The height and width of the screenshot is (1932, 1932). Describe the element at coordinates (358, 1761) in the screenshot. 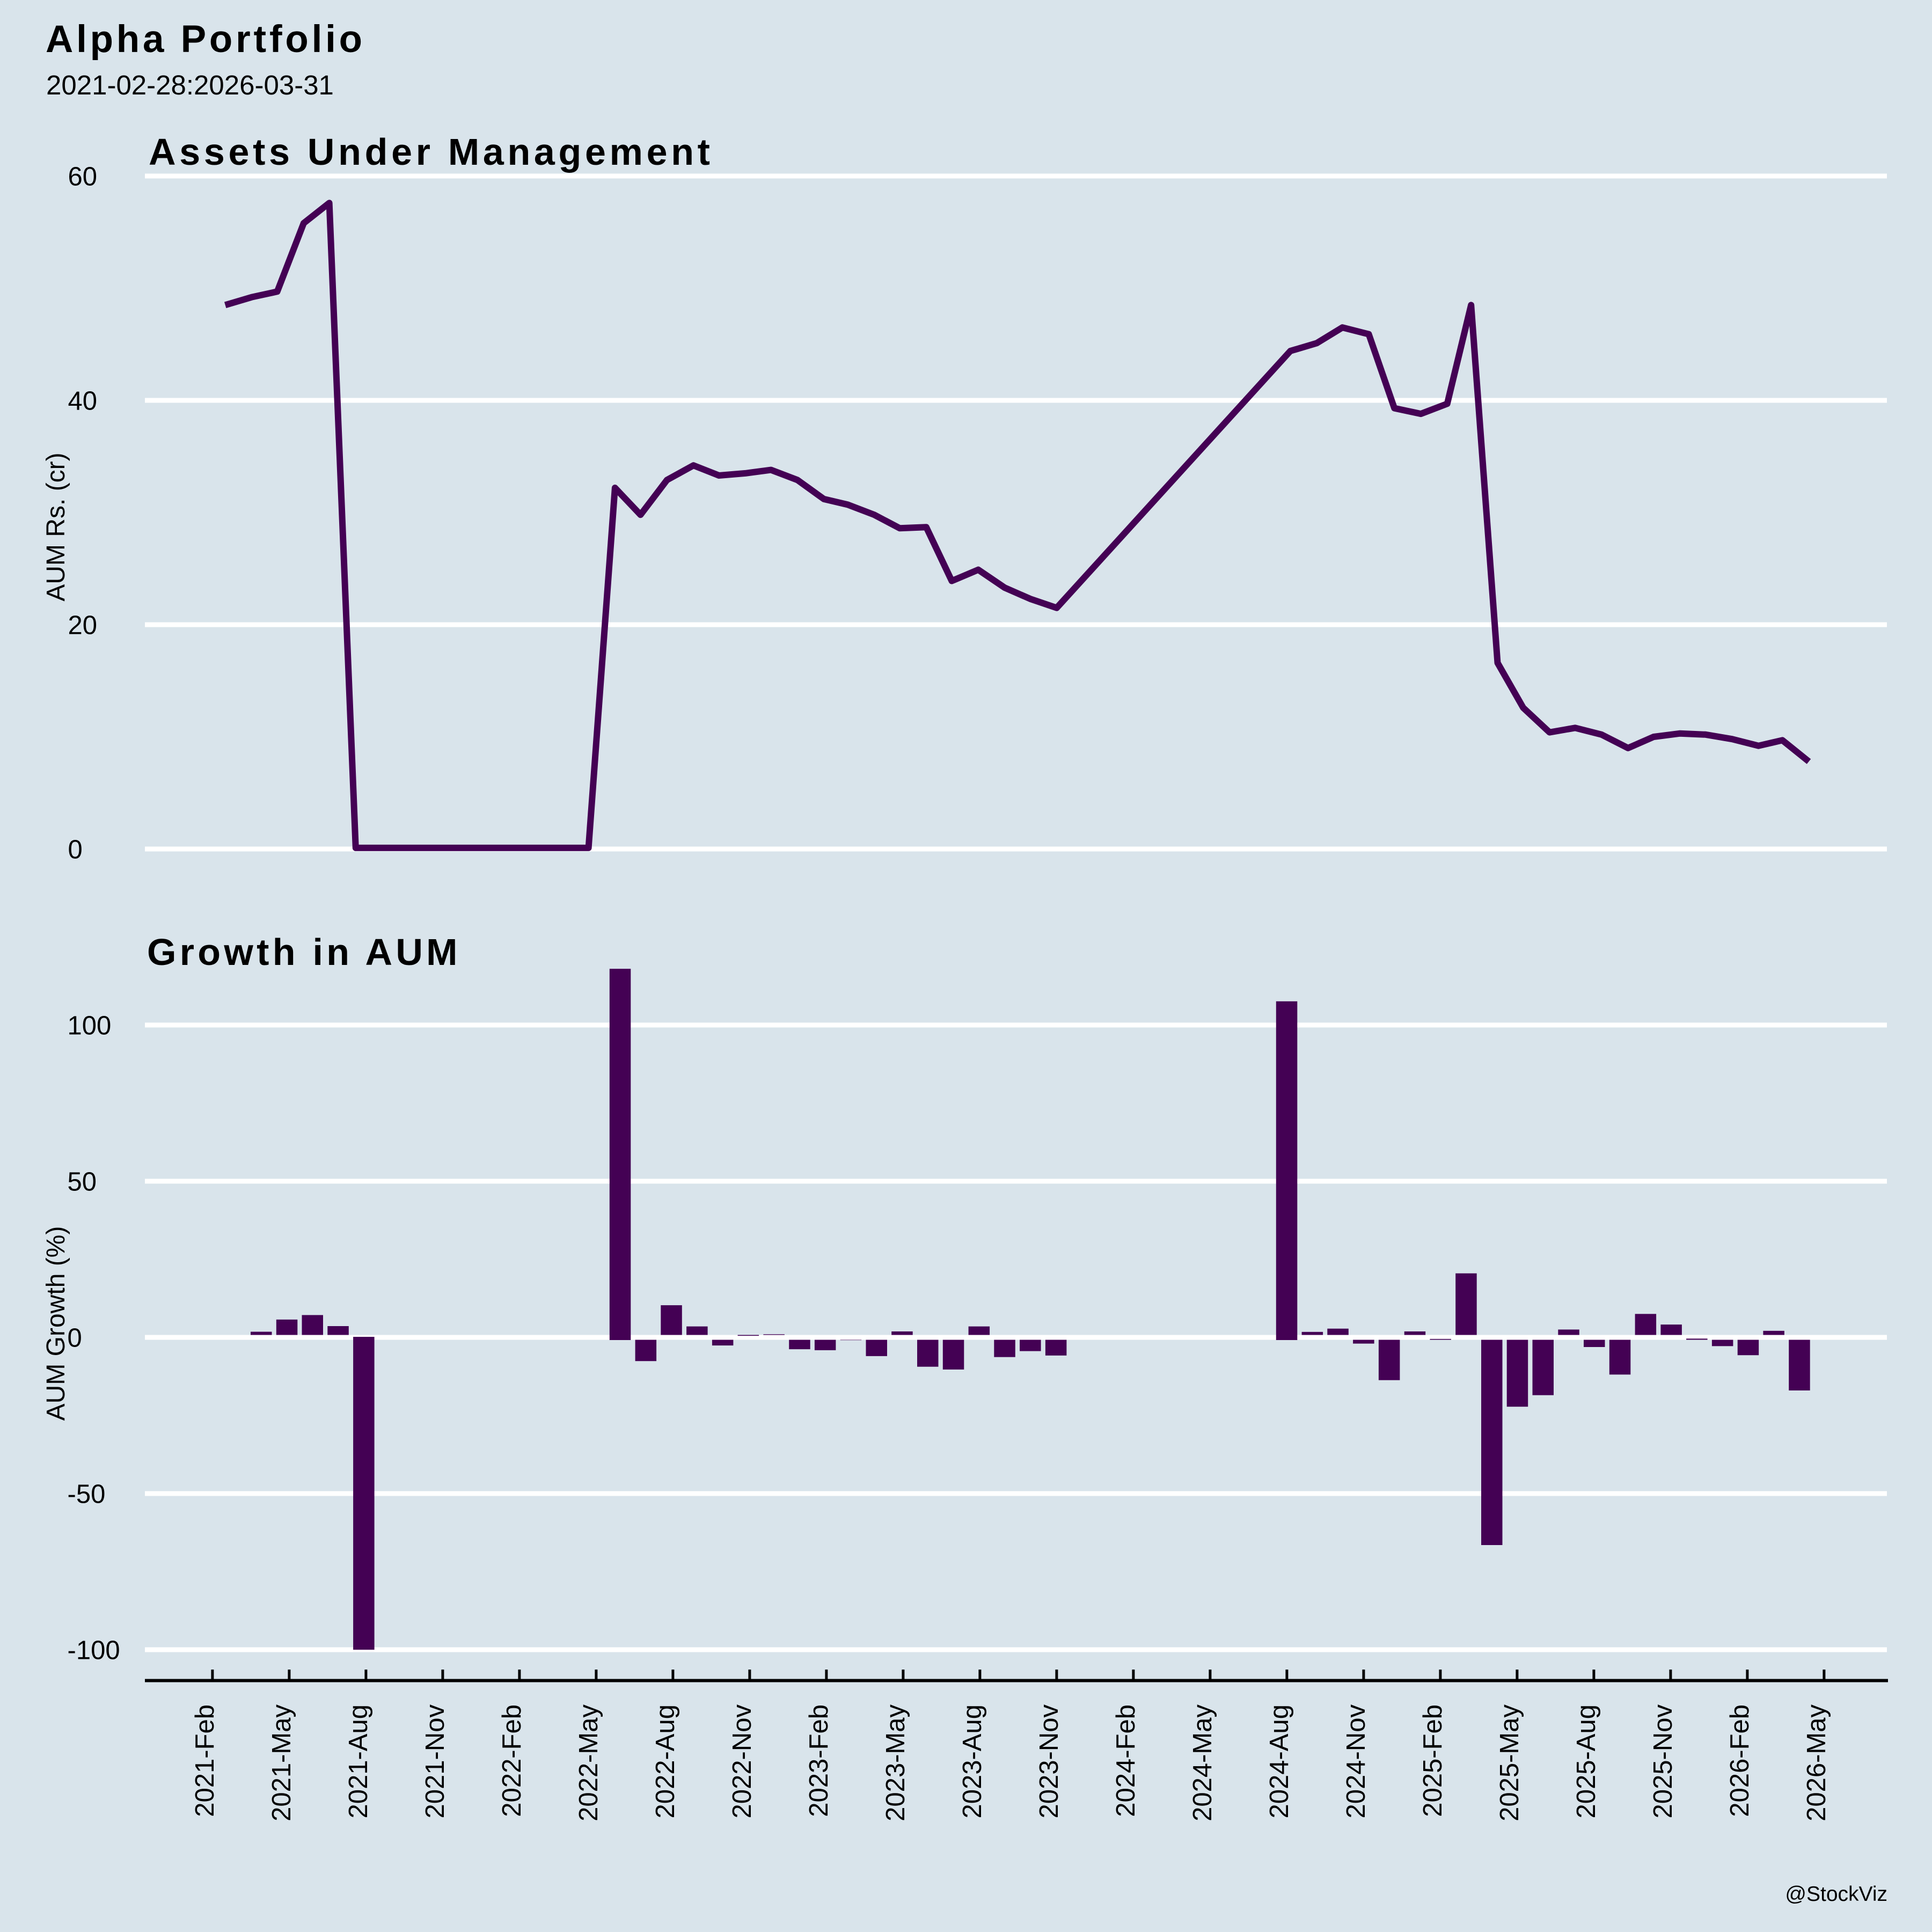

I see `svg-text: 2021-Aug` at that location.